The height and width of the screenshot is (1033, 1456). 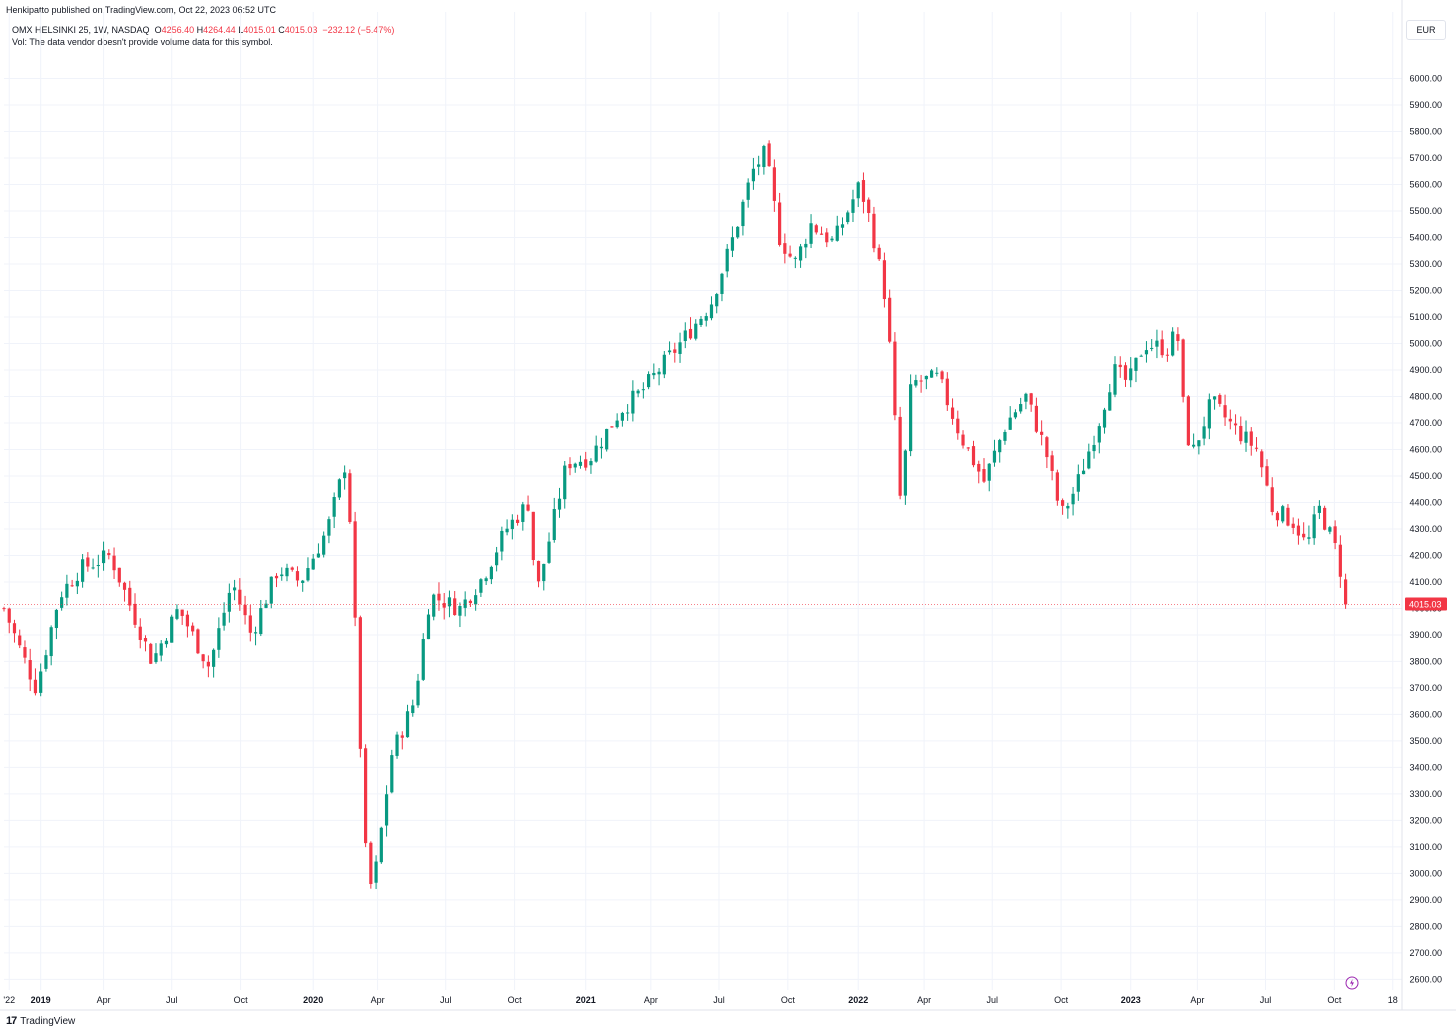 I want to click on x-tick-label: 2023, so click(x=1131, y=1000).